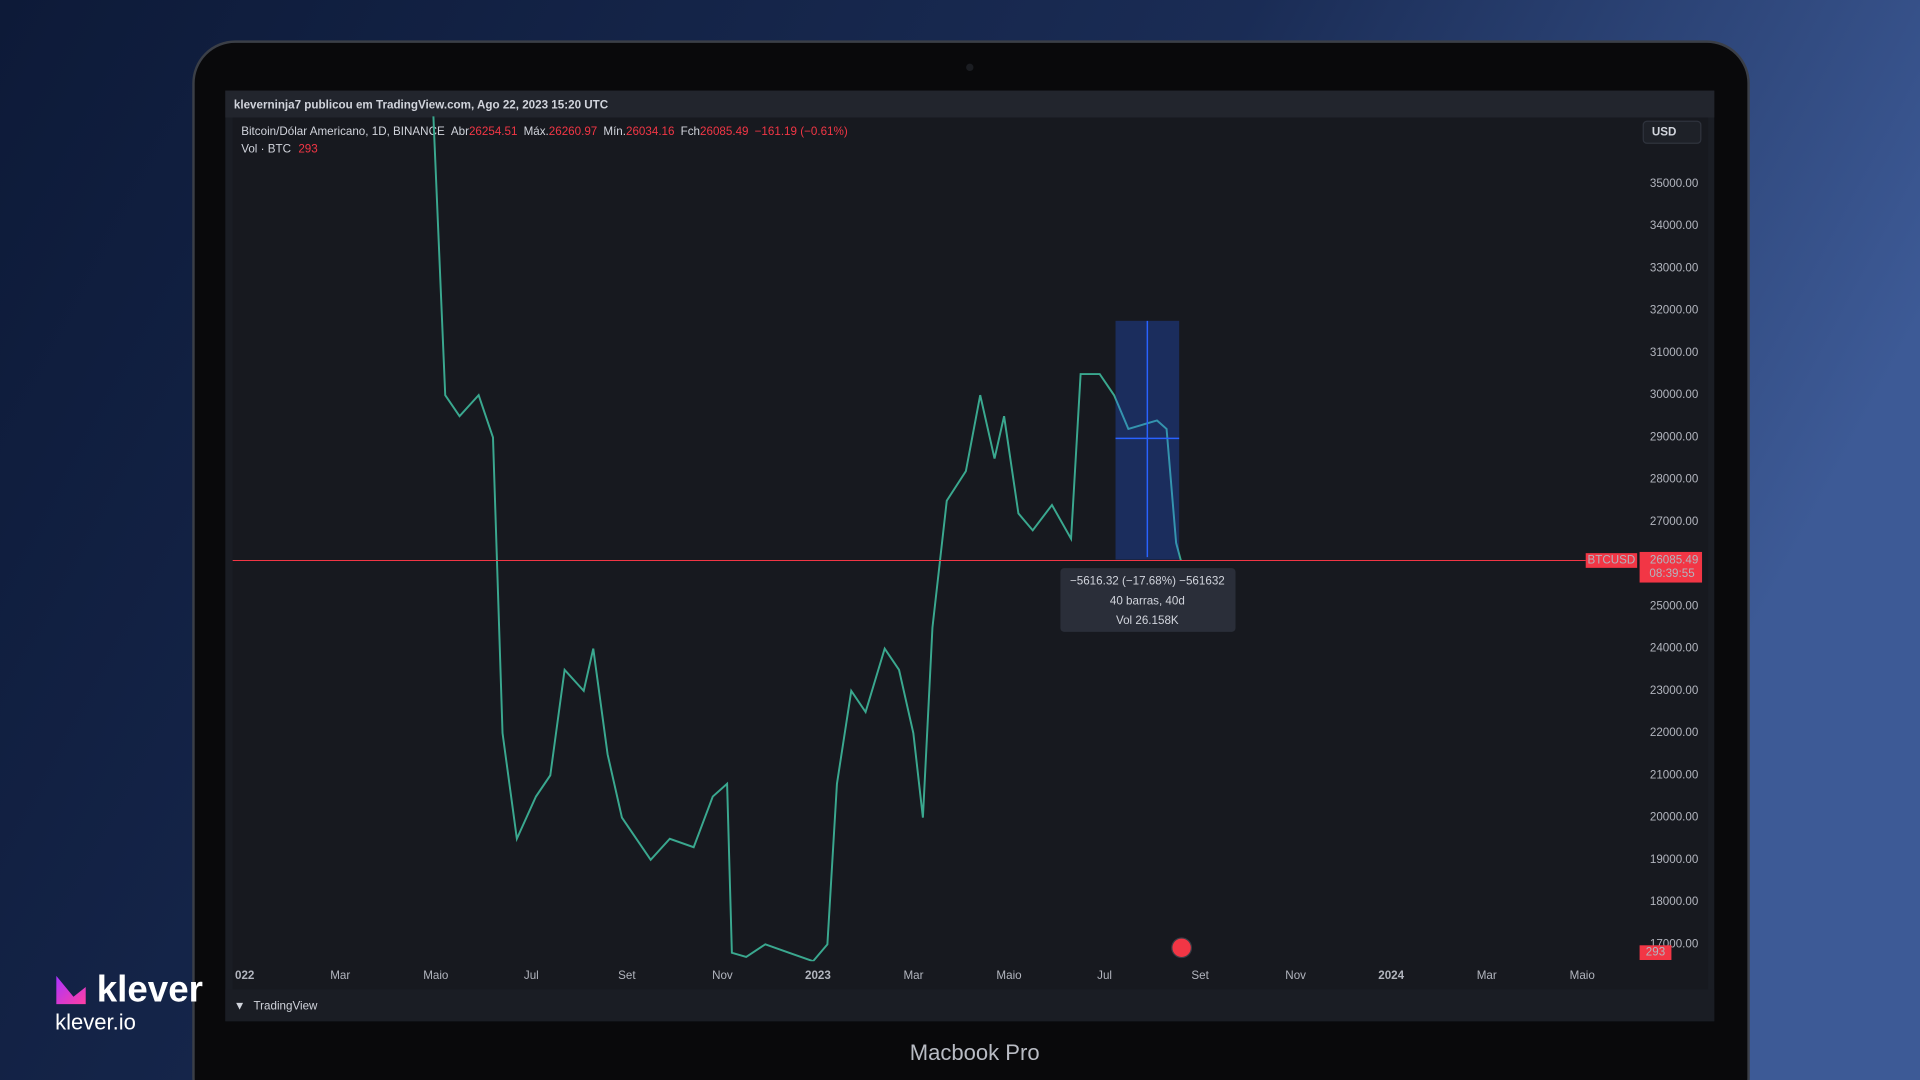 Image resolution: width=1920 pixels, height=1080 pixels. I want to click on y-tick-label: 23000.00, so click(1674, 690).